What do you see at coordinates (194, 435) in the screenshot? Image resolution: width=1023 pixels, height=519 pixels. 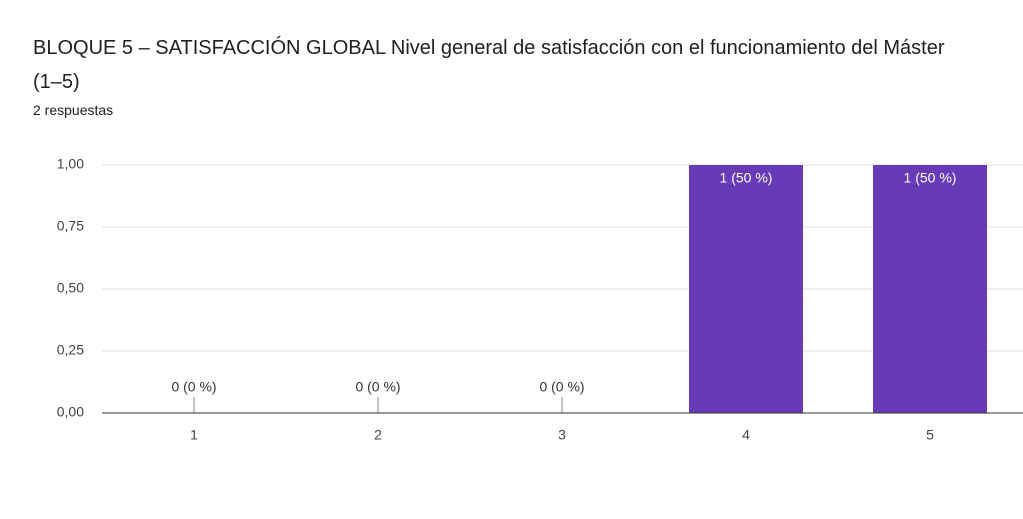 I see `x-tick-label: 1` at bounding box center [194, 435].